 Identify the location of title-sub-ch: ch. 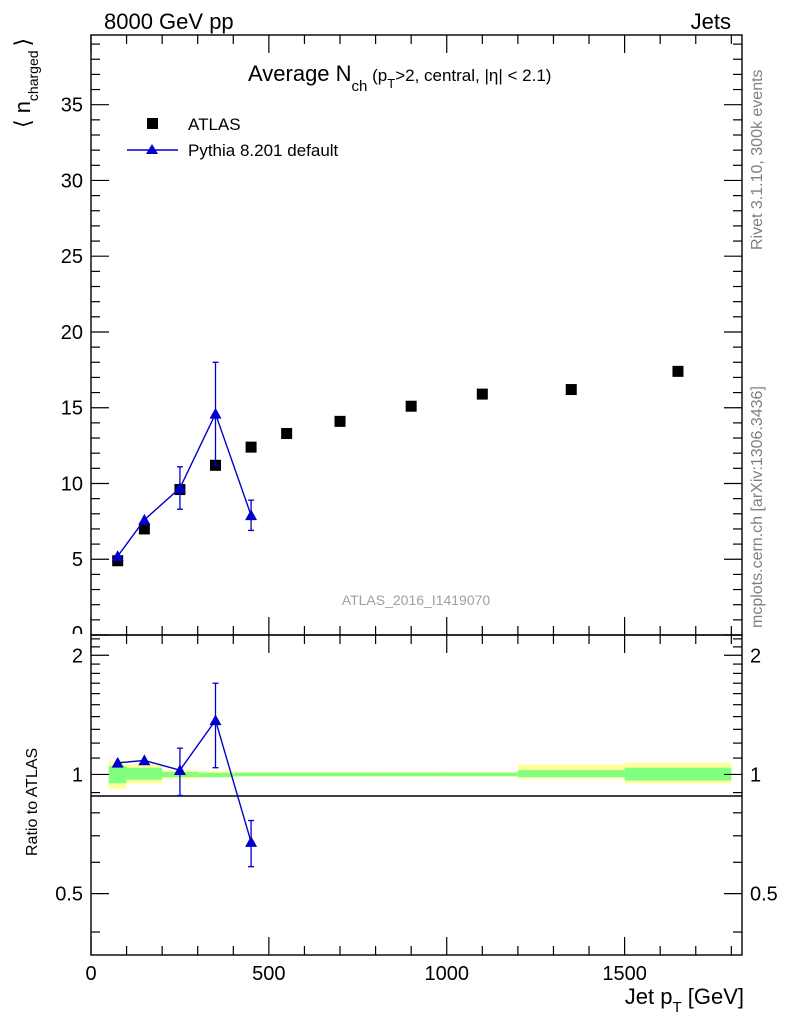
(360, 86).